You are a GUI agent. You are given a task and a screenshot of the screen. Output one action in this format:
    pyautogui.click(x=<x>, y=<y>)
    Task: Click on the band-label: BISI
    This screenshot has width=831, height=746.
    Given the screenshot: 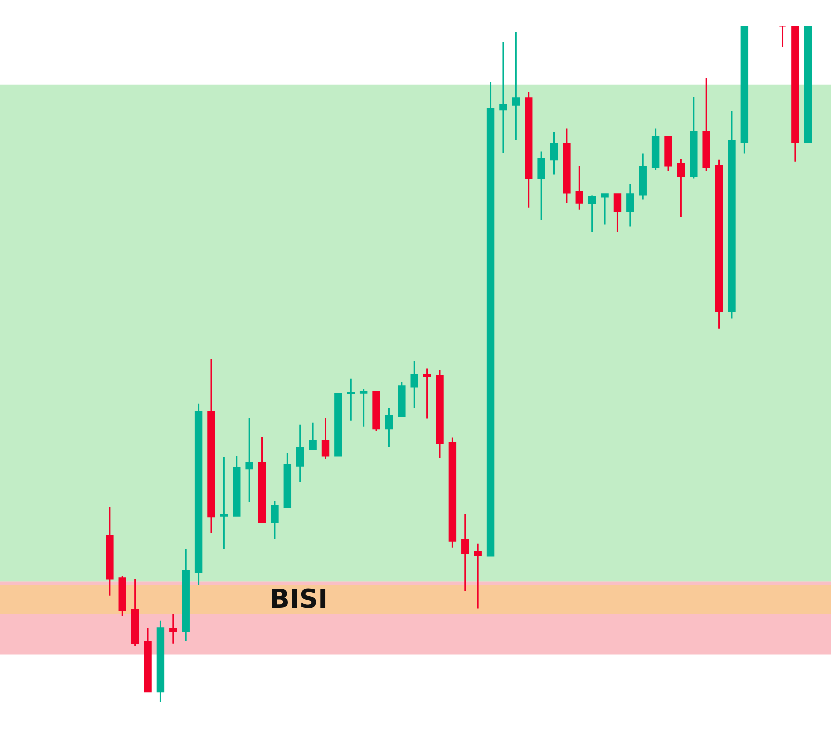 What is the action you would take?
    pyautogui.click(x=299, y=600)
    